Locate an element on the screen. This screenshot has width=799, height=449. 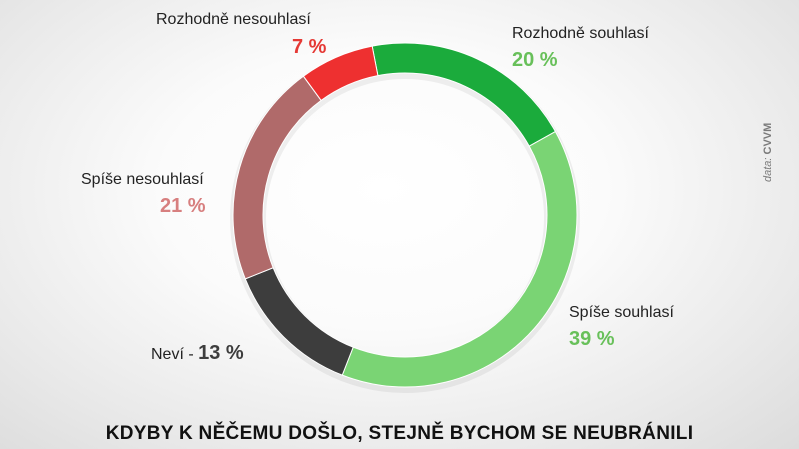
label-rozhodne-nesouhlasi: Rozhodně nesouhlasí is located at coordinates (233, 19).